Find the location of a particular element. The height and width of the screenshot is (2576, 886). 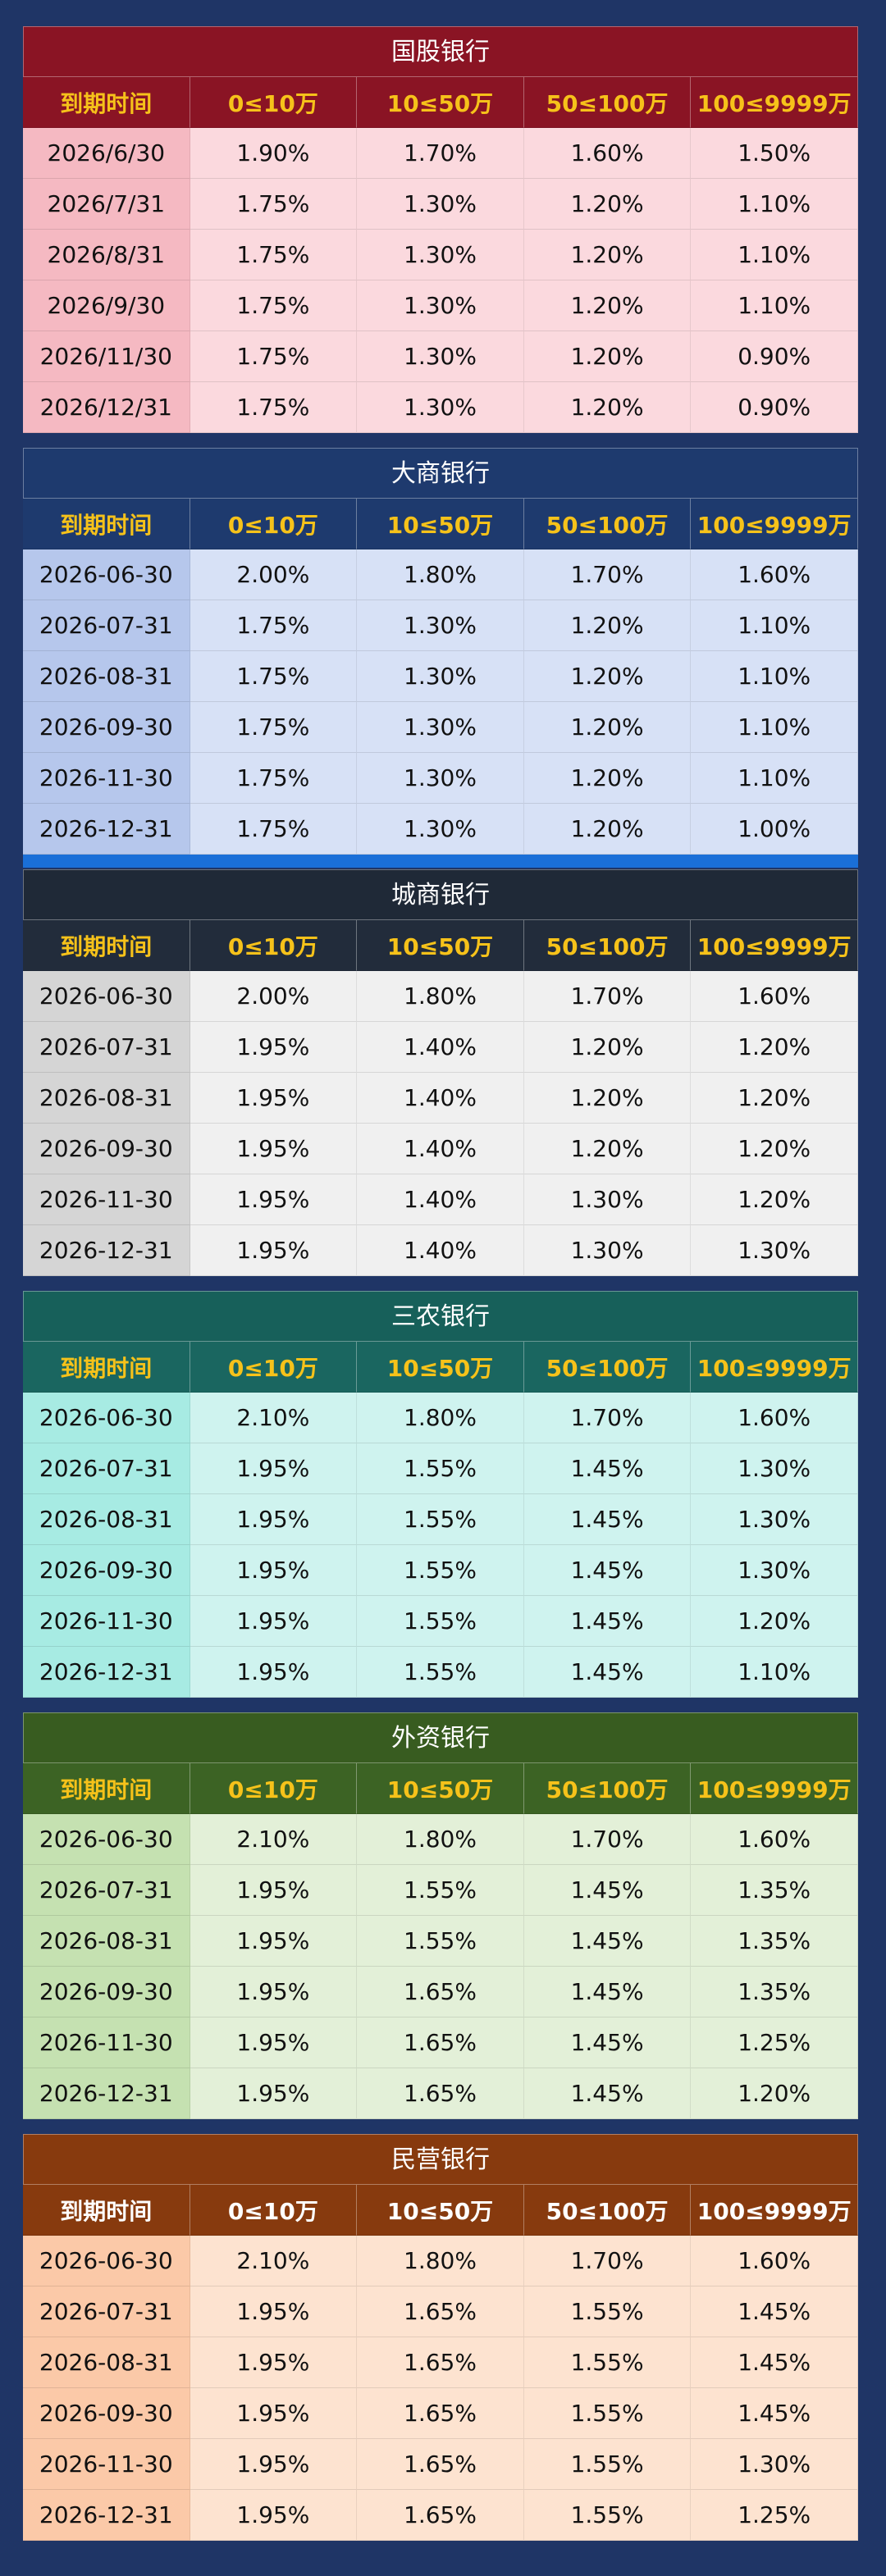

data-row: 2026-08-31 1.75% 1.30% 1.20% 1.10% is located at coordinates (441, 676).